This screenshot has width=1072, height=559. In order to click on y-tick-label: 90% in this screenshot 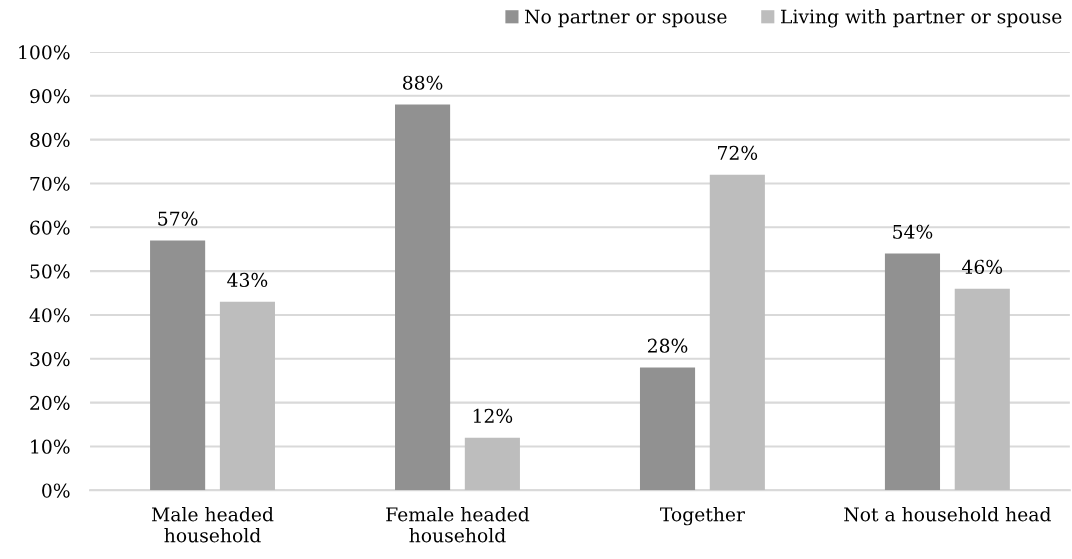, I will do `click(50, 96)`.